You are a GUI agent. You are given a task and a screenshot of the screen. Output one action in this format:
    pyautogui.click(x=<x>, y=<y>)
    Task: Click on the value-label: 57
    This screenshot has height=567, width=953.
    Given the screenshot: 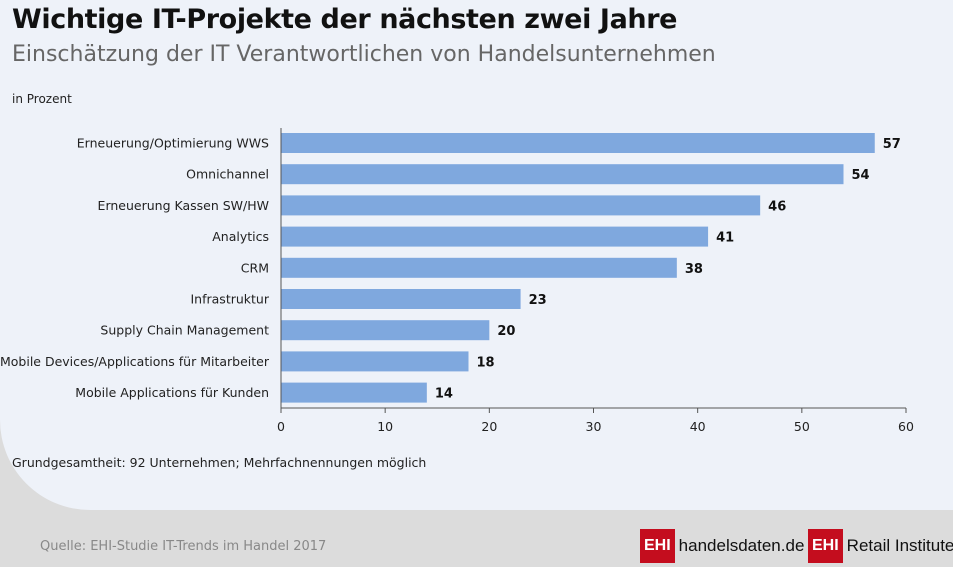 What is the action you would take?
    pyautogui.click(x=892, y=144)
    